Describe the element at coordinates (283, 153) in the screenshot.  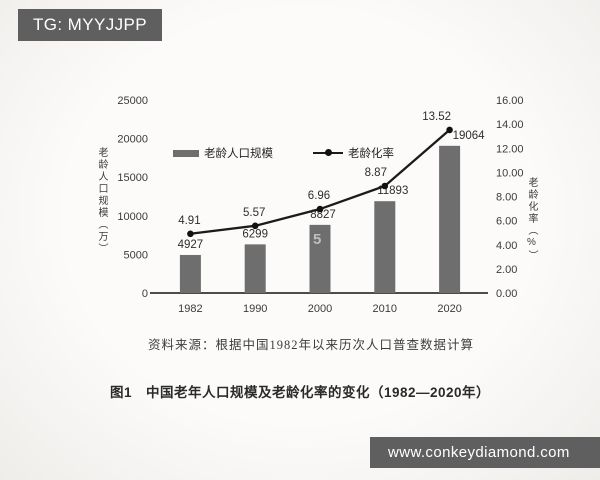
I see `chart-legend: 老龄人口规模 老龄化率` at that location.